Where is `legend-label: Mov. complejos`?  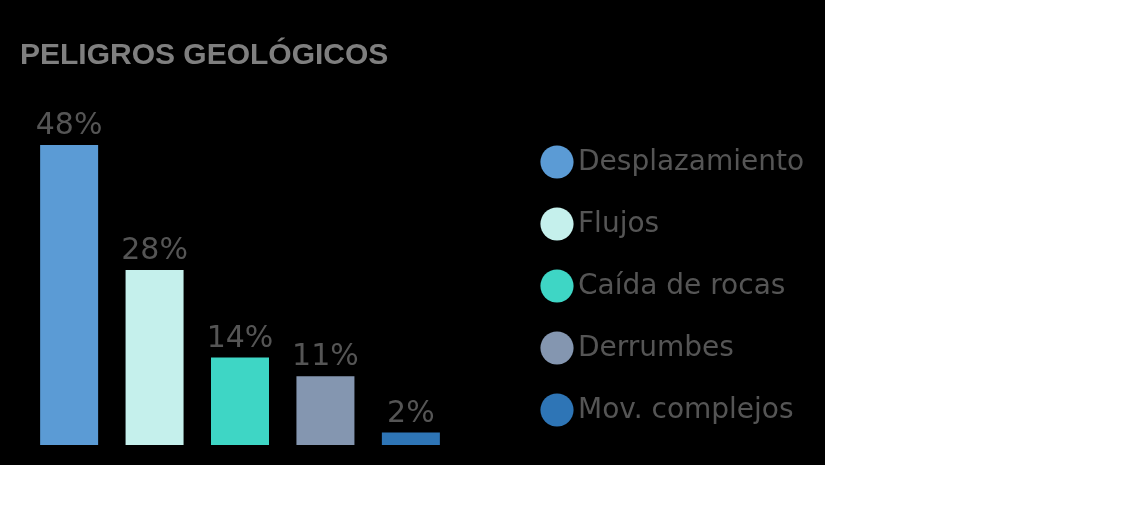
legend-label: Mov. complejos is located at coordinates (686, 408).